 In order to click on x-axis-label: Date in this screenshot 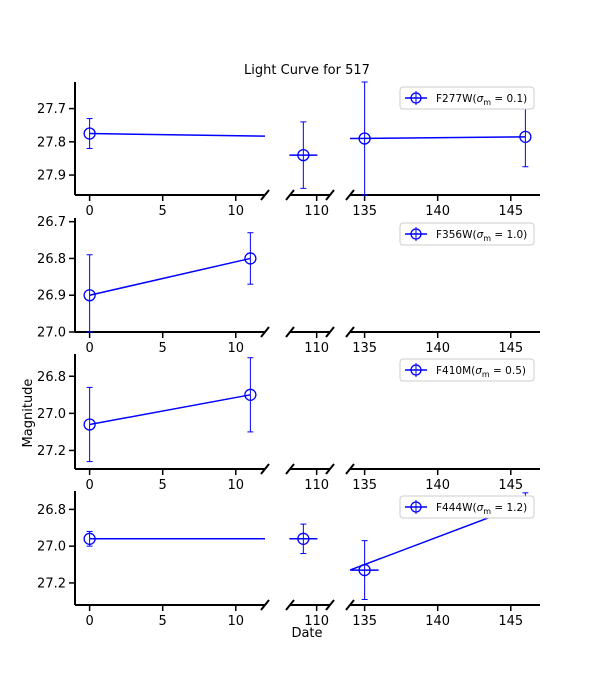, I will do `click(306, 633)`.